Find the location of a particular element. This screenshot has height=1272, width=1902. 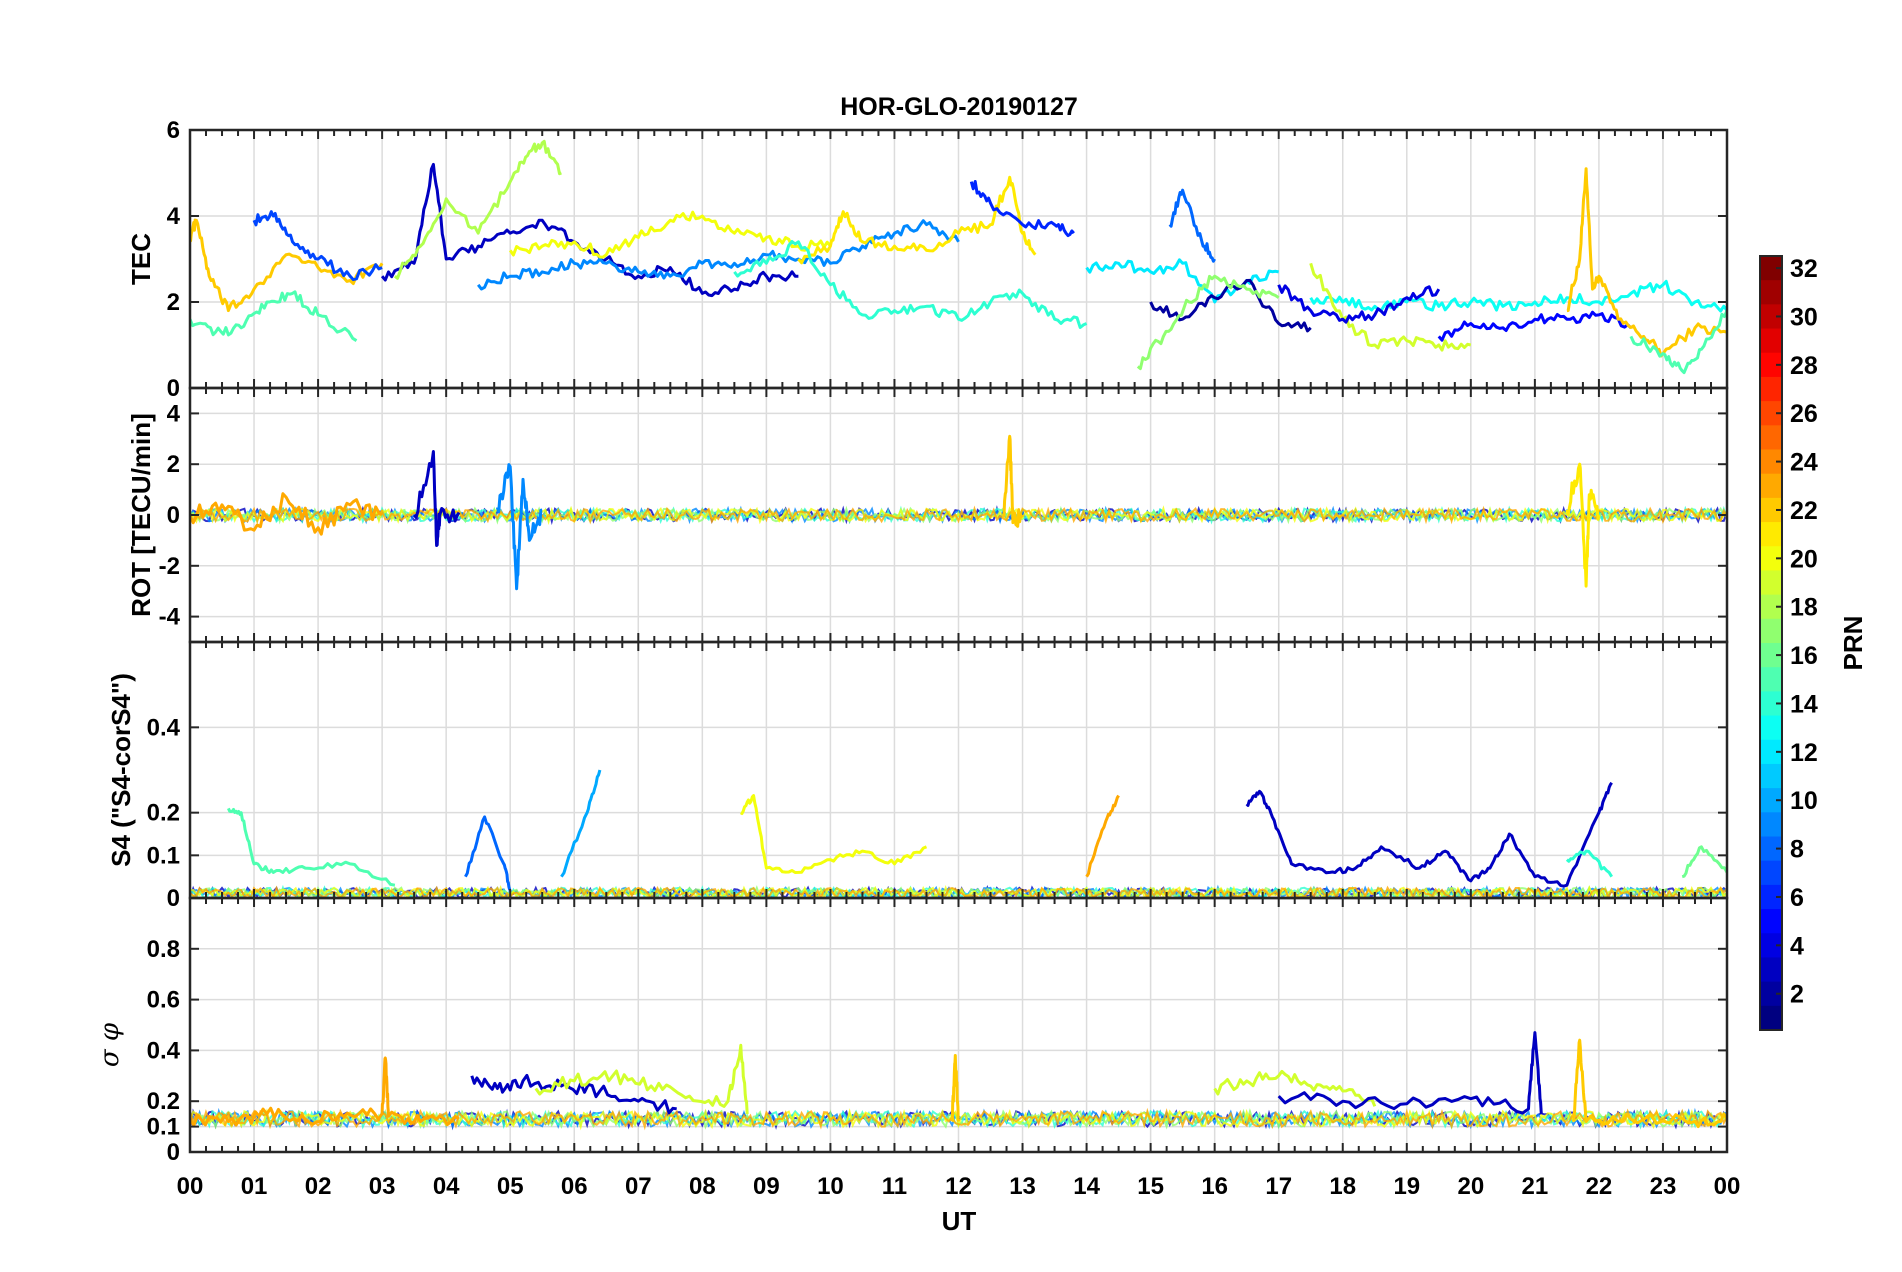

x-tick-label: 04 is located at coordinates (446, 1186).